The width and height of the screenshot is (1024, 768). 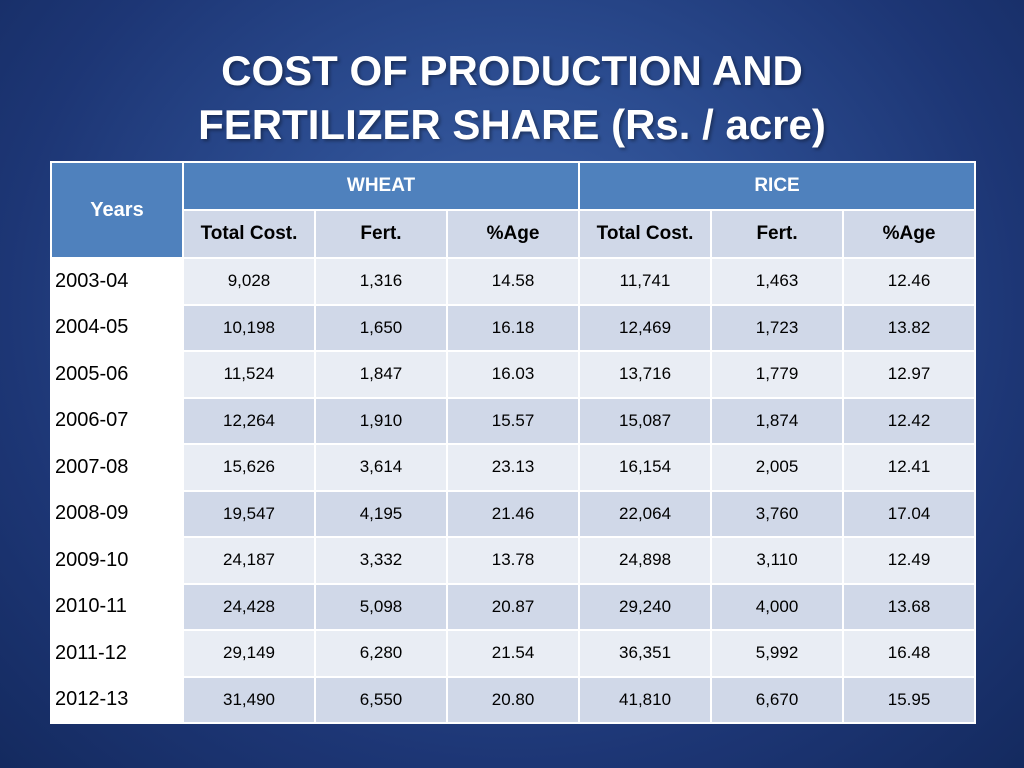 What do you see at coordinates (249, 374) in the screenshot?
I see `wheat-total-cost-cell: 11,524` at bounding box center [249, 374].